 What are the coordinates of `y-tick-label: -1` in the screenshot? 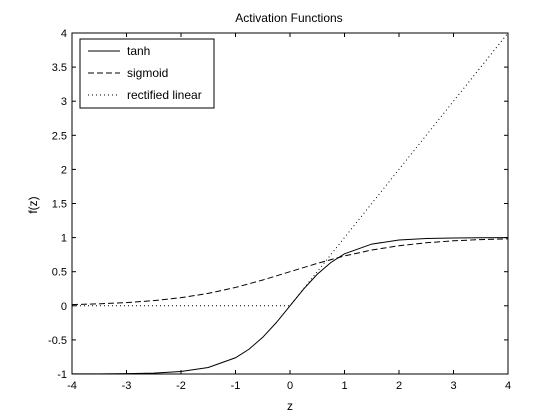 It's located at (62, 375).